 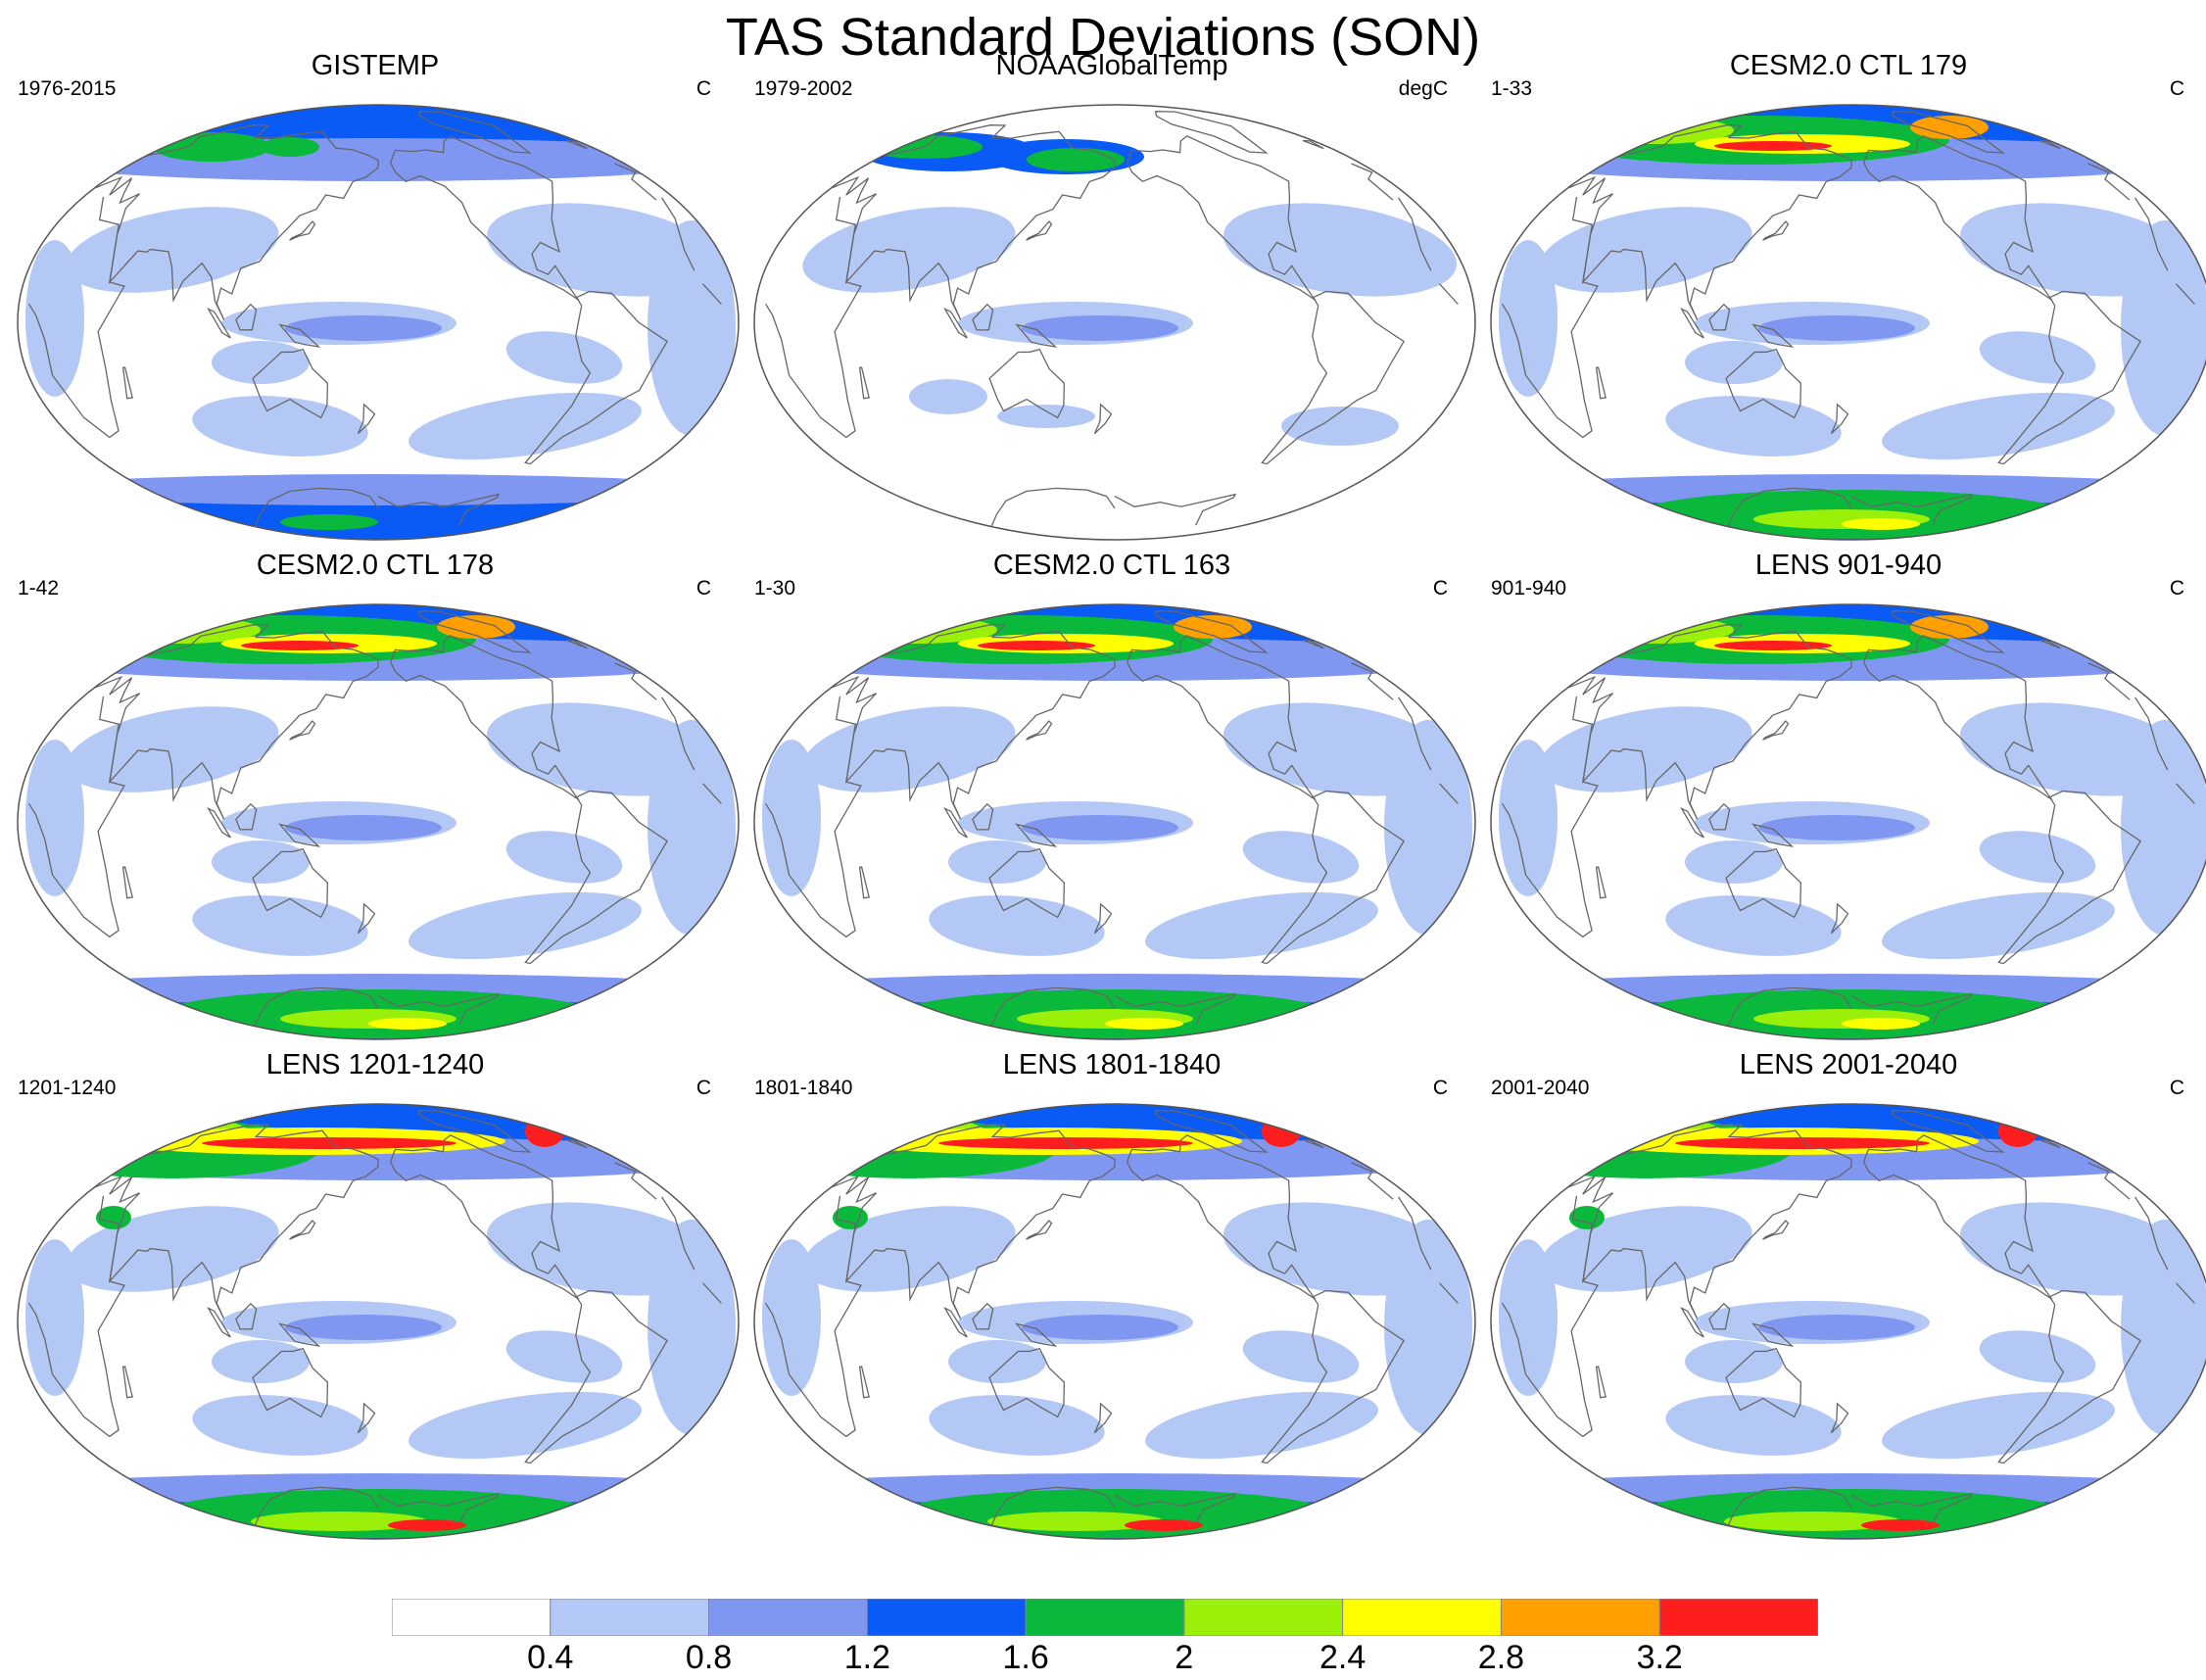 I want to click on figure-title: TAS Standard Deviations (SON), so click(x=1103, y=37).